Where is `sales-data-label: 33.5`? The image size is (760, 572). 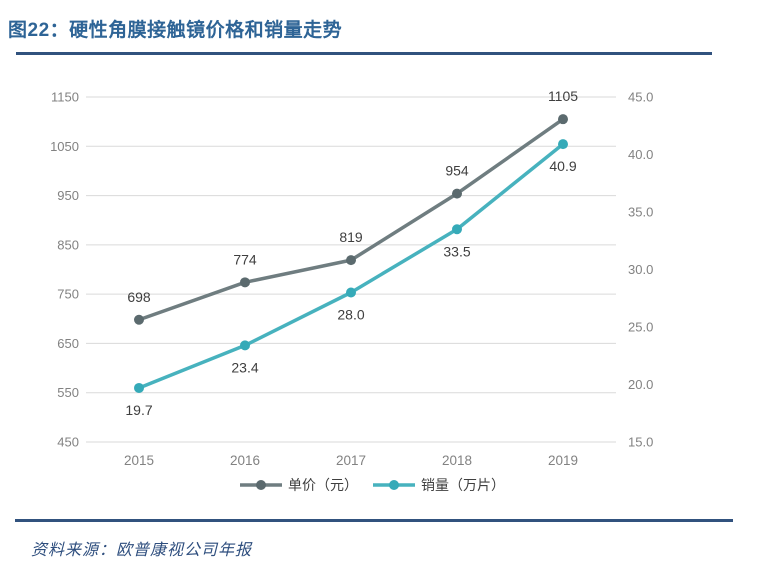
sales-data-label: 33.5 is located at coordinates (456, 251).